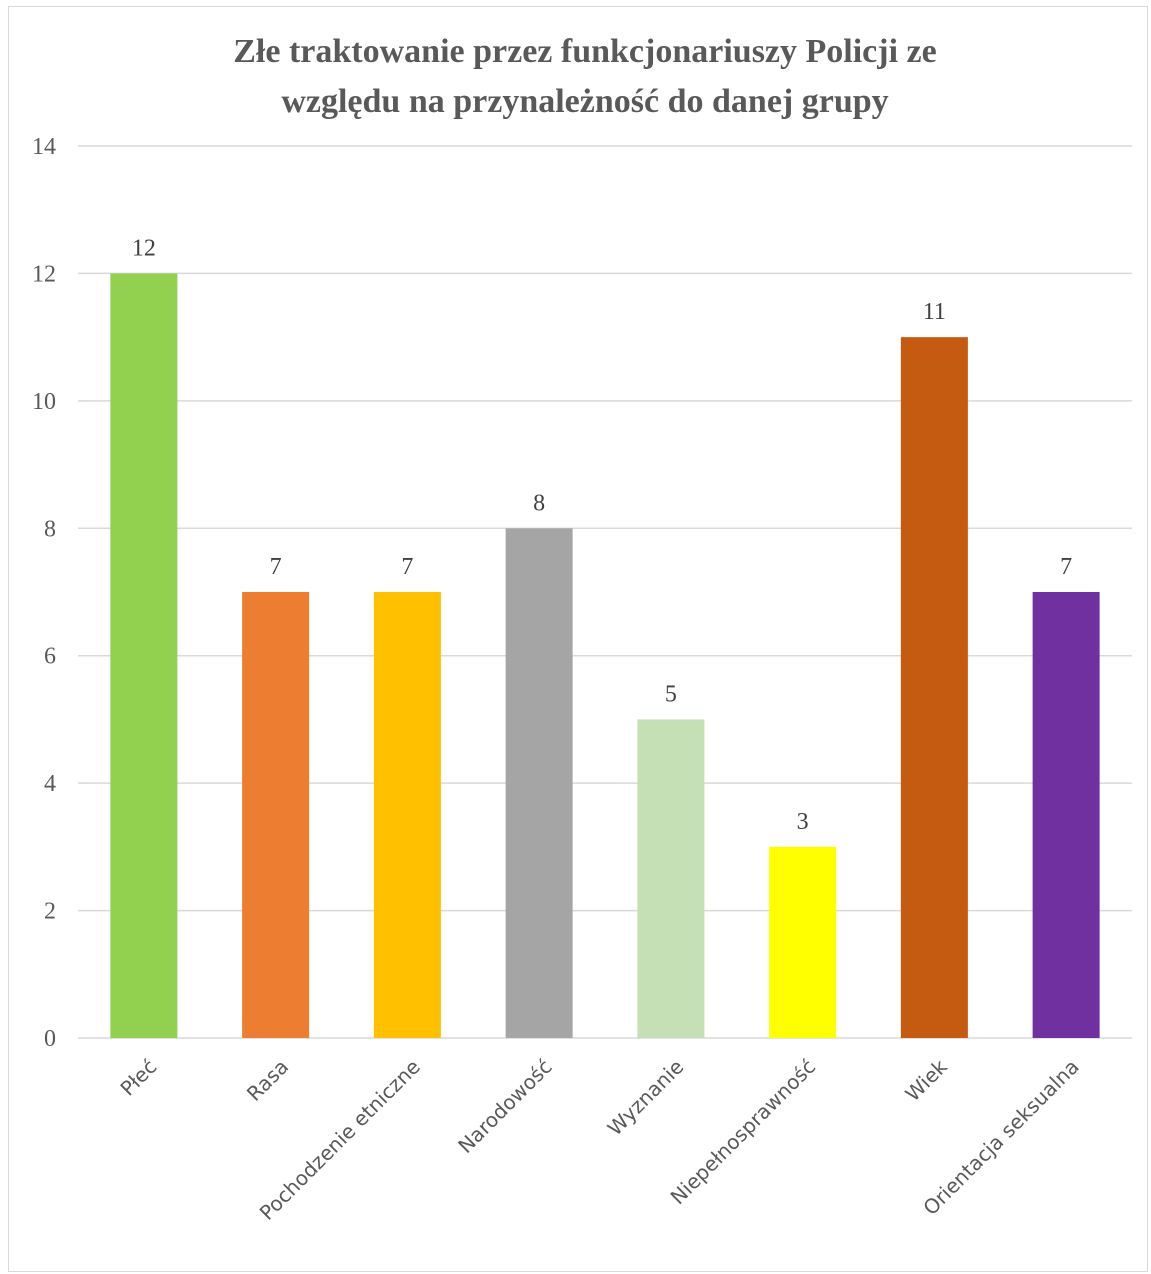 Image resolution: width=1151 pixels, height=1274 pixels. I want to click on y-tick-label: 12, so click(44, 274).